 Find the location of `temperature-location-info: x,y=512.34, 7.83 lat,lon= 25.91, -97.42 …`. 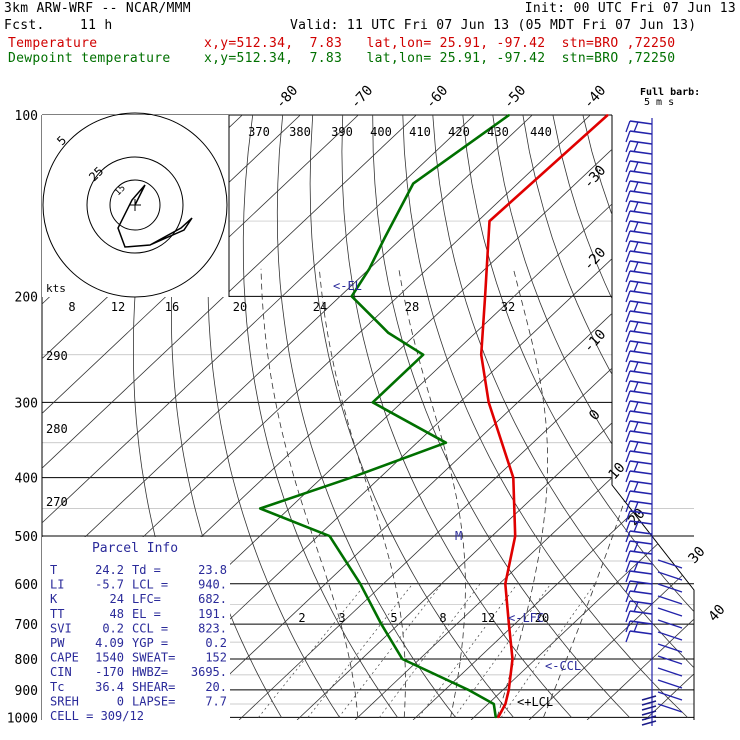

temperature-location-info: x,y=512.34, 7.83 lat,lon= 25.91, -97.42 … is located at coordinates (440, 43).